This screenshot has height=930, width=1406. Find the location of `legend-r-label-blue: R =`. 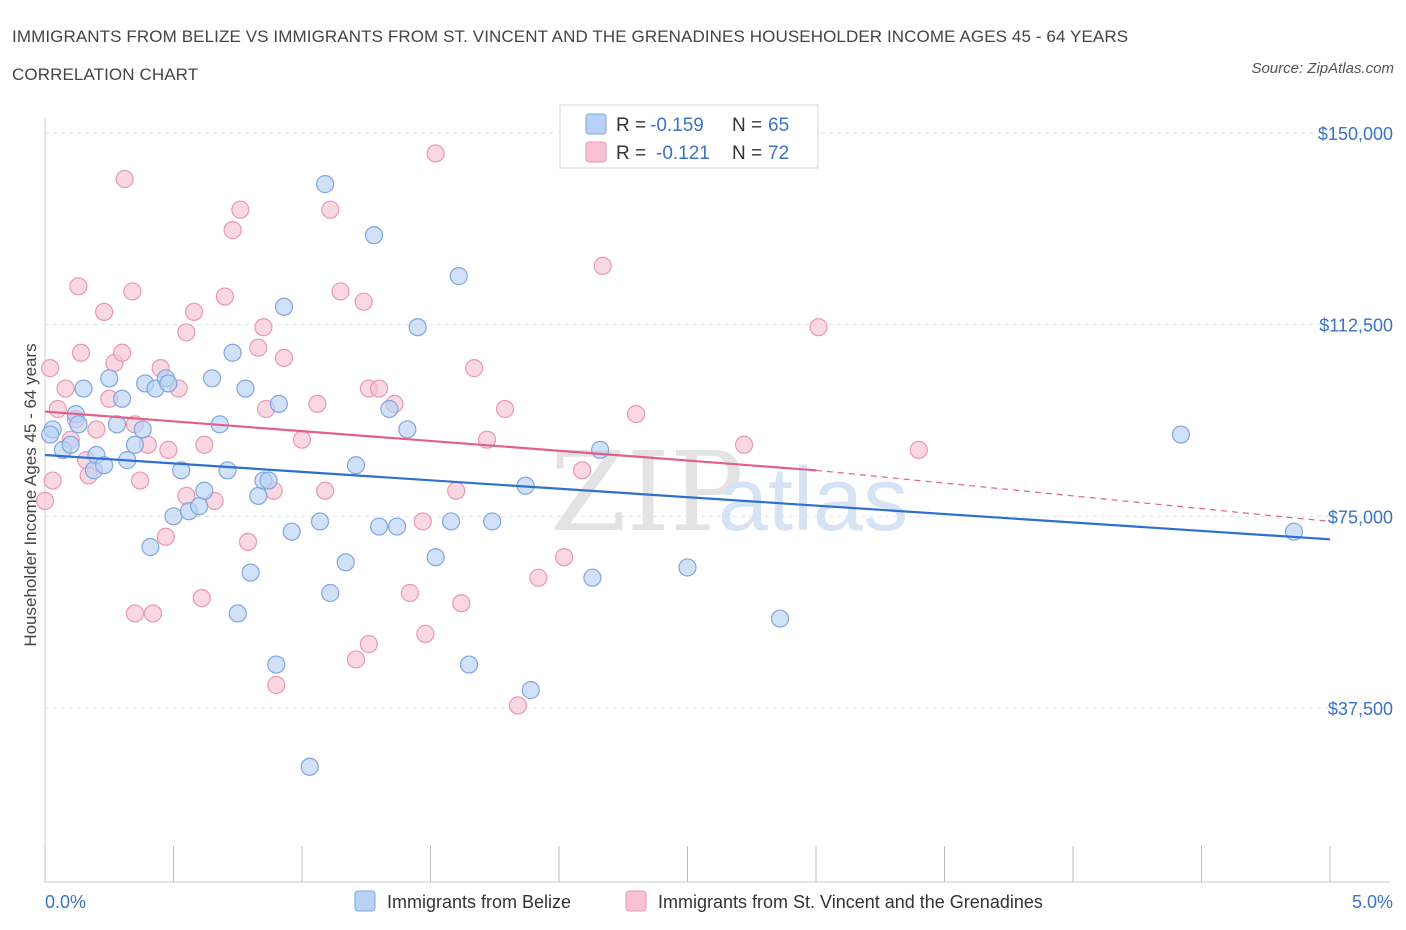

legend-r-label-blue: R = is located at coordinates (631, 125).